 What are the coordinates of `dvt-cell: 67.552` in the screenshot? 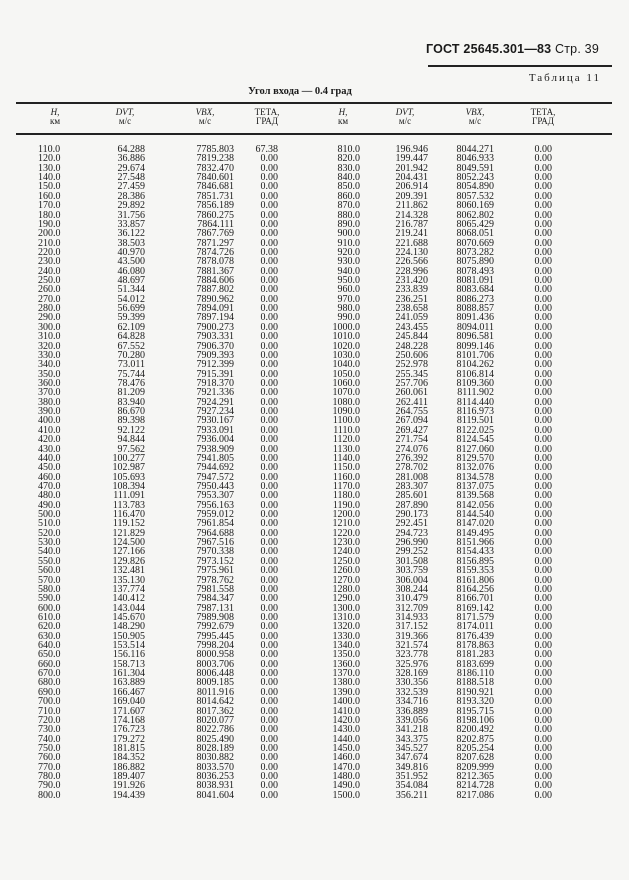 It's located at (131, 346).